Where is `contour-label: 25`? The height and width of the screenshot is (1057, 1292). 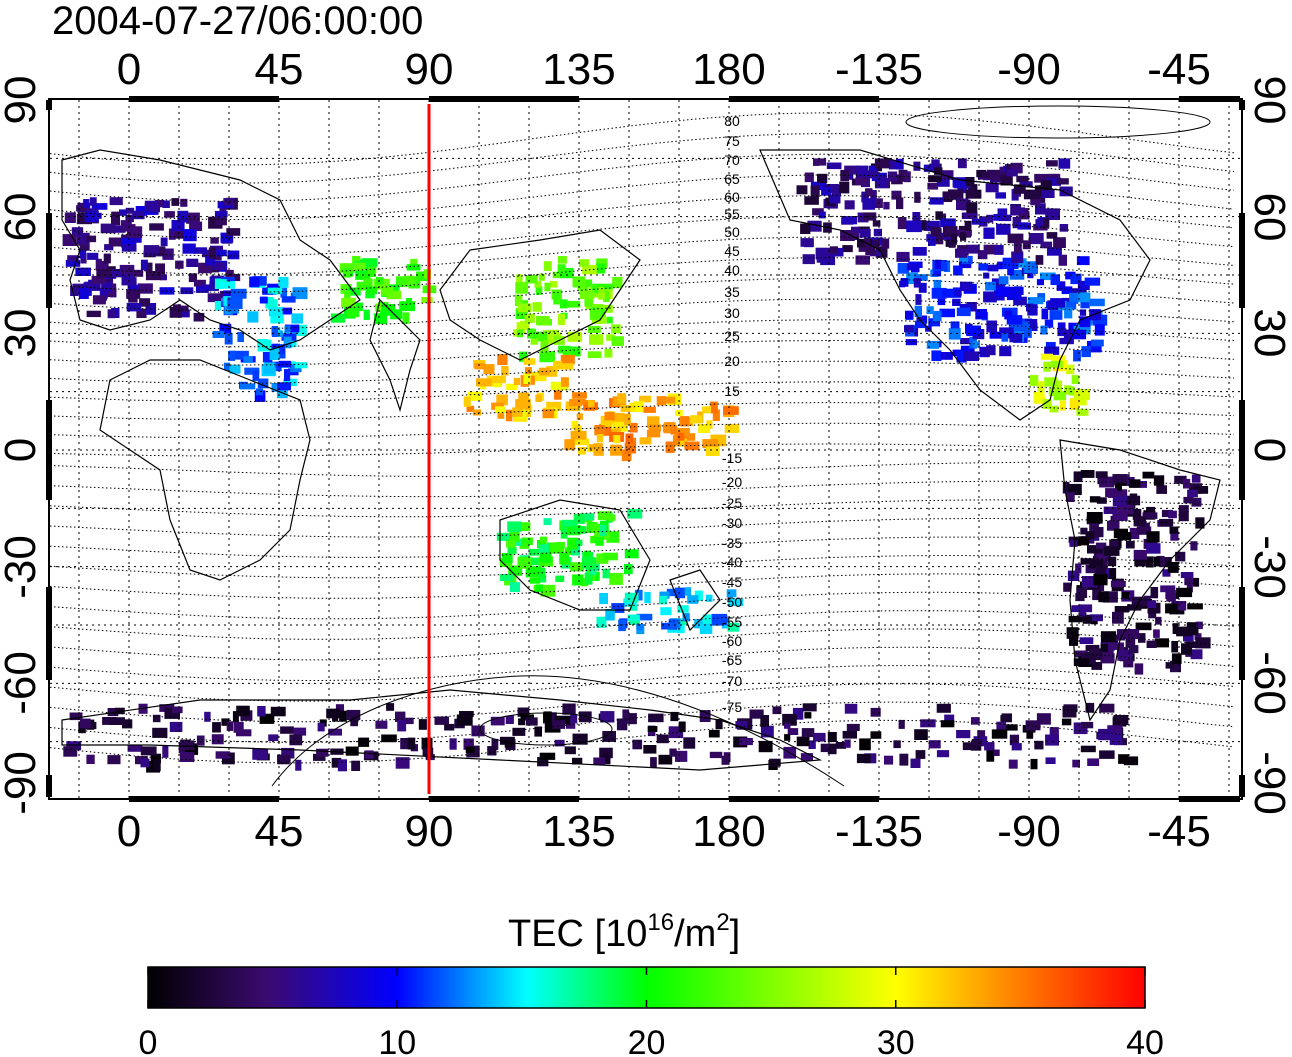
contour-label: 25 is located at coordinates (732, 336).